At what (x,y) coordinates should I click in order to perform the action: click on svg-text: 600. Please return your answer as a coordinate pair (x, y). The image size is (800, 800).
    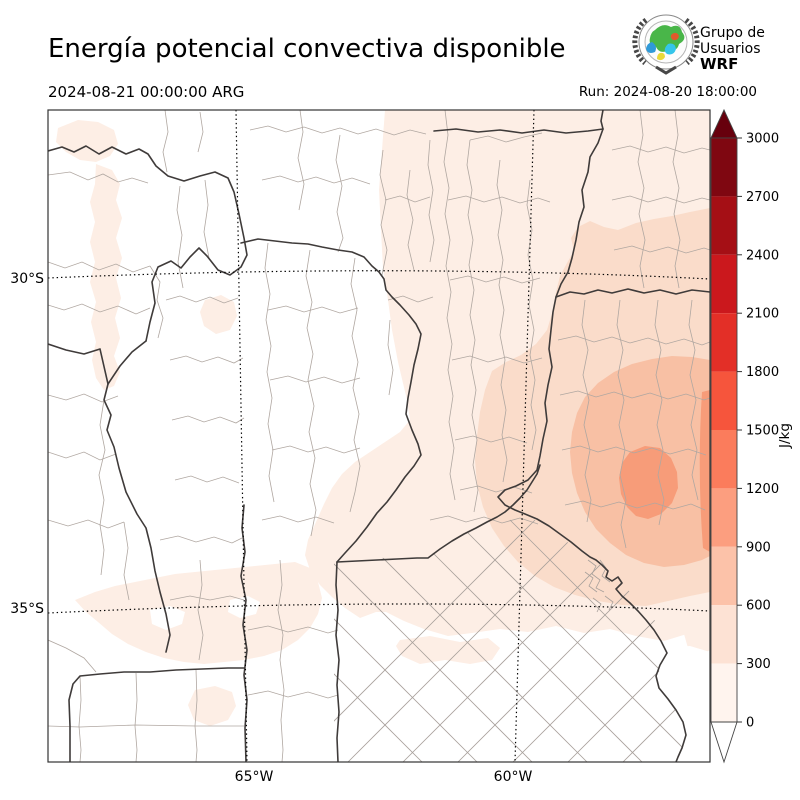
    Looking at the image, I should click on (758, 606).